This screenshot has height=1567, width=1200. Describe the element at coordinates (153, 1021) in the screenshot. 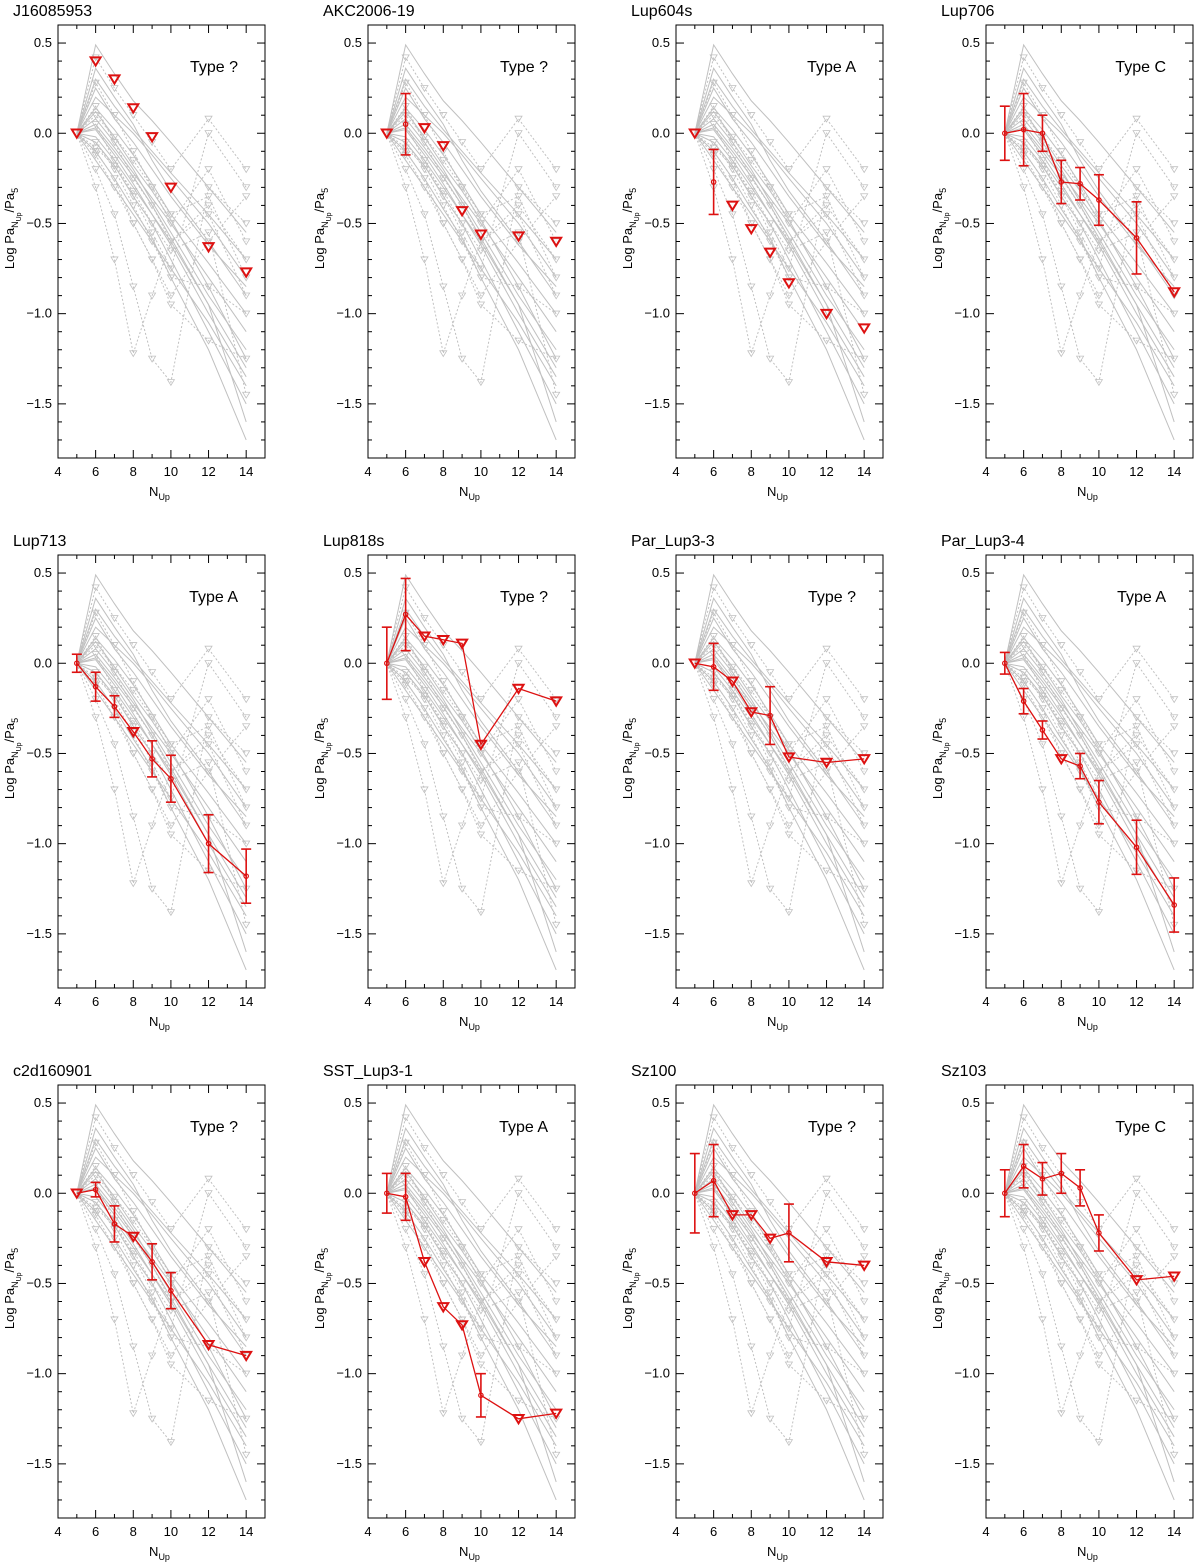

I see `x-axis-label-main: N` at that location.